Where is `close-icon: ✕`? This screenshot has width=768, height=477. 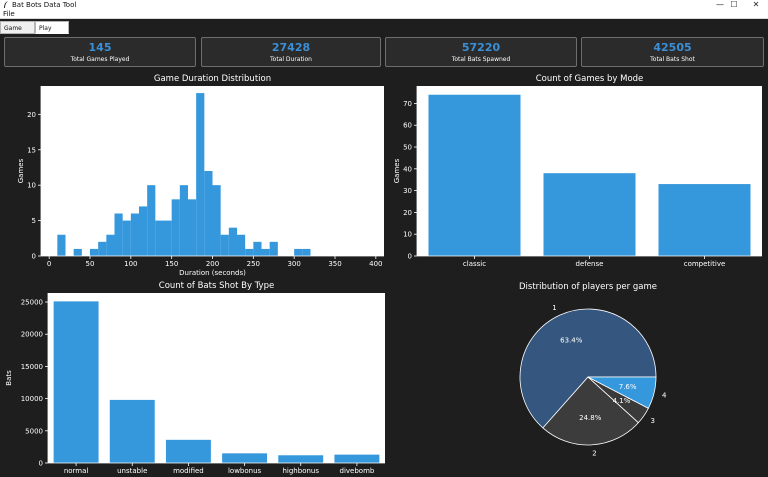
close-icon: ✕ is located at coordinates (756, 4).